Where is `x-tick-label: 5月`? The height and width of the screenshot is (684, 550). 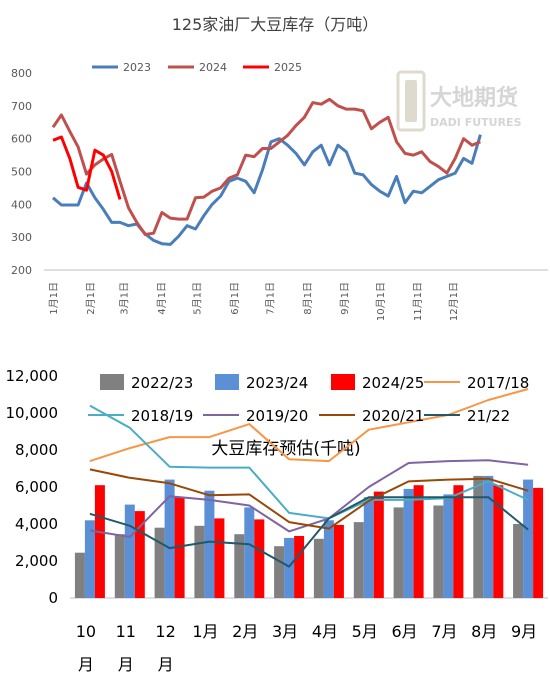
x-tick-label: 5月 is located at coordinates (365, 631).